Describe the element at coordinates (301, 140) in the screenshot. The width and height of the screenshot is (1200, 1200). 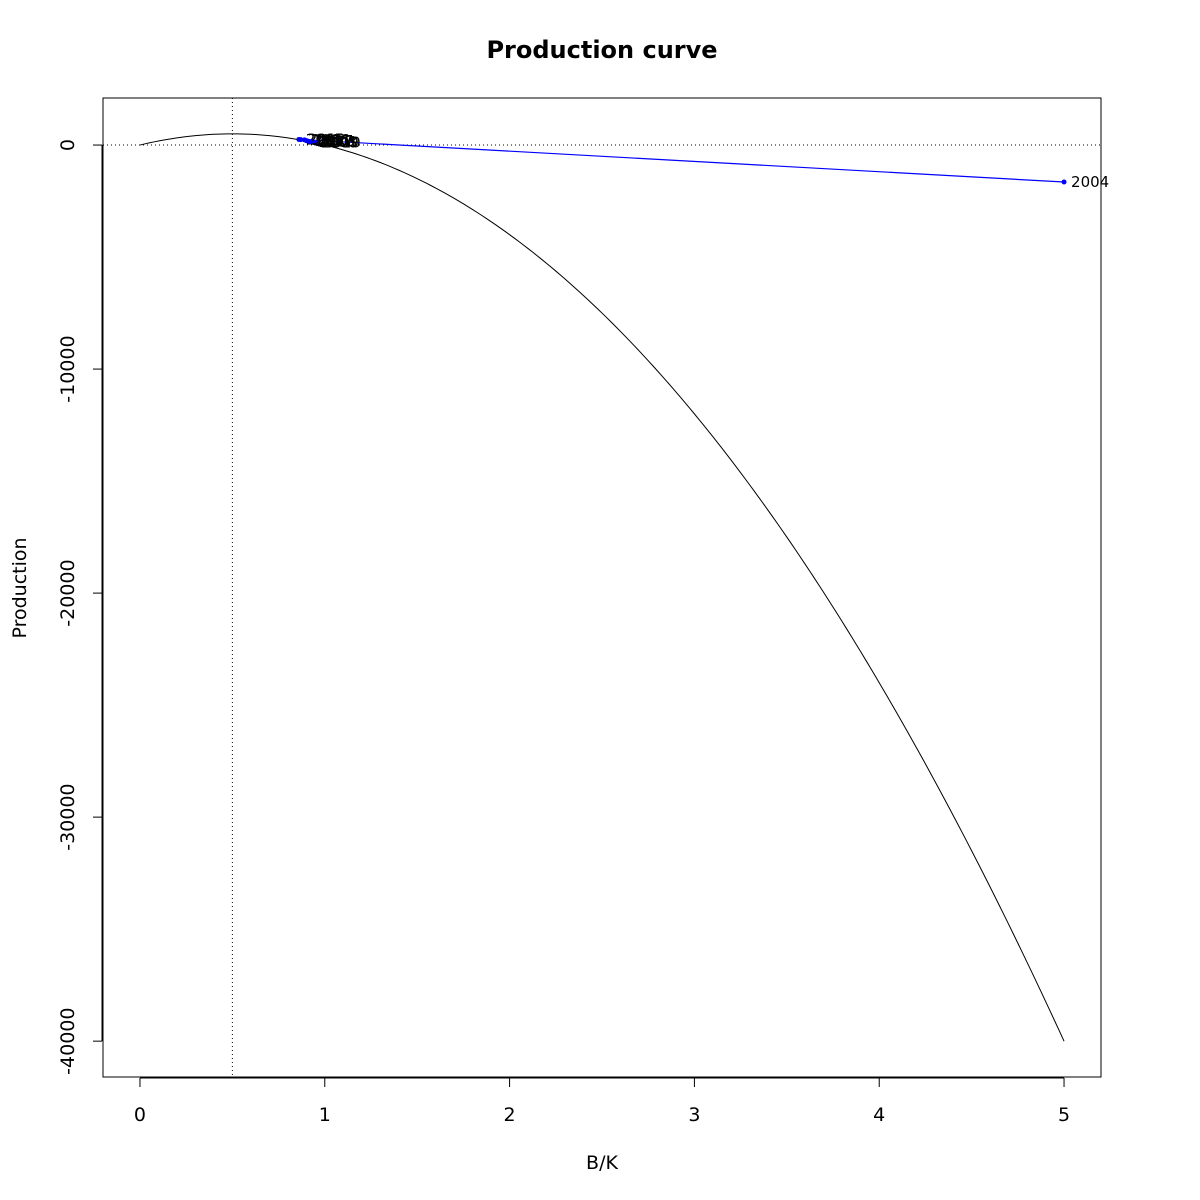
I see `trajectory-point-2012` at that location.